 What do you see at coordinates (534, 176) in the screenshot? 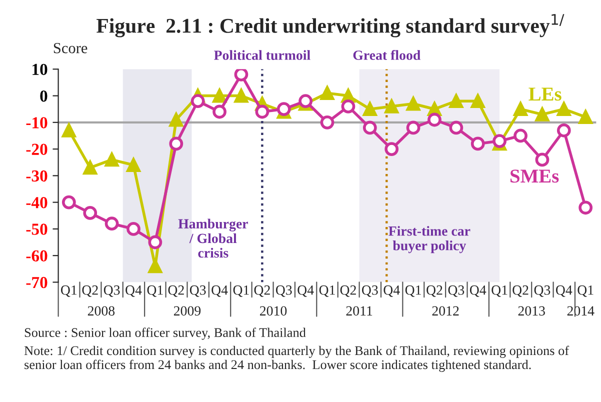
I see `series-label: SMEs` at bounding box center [534, 176].